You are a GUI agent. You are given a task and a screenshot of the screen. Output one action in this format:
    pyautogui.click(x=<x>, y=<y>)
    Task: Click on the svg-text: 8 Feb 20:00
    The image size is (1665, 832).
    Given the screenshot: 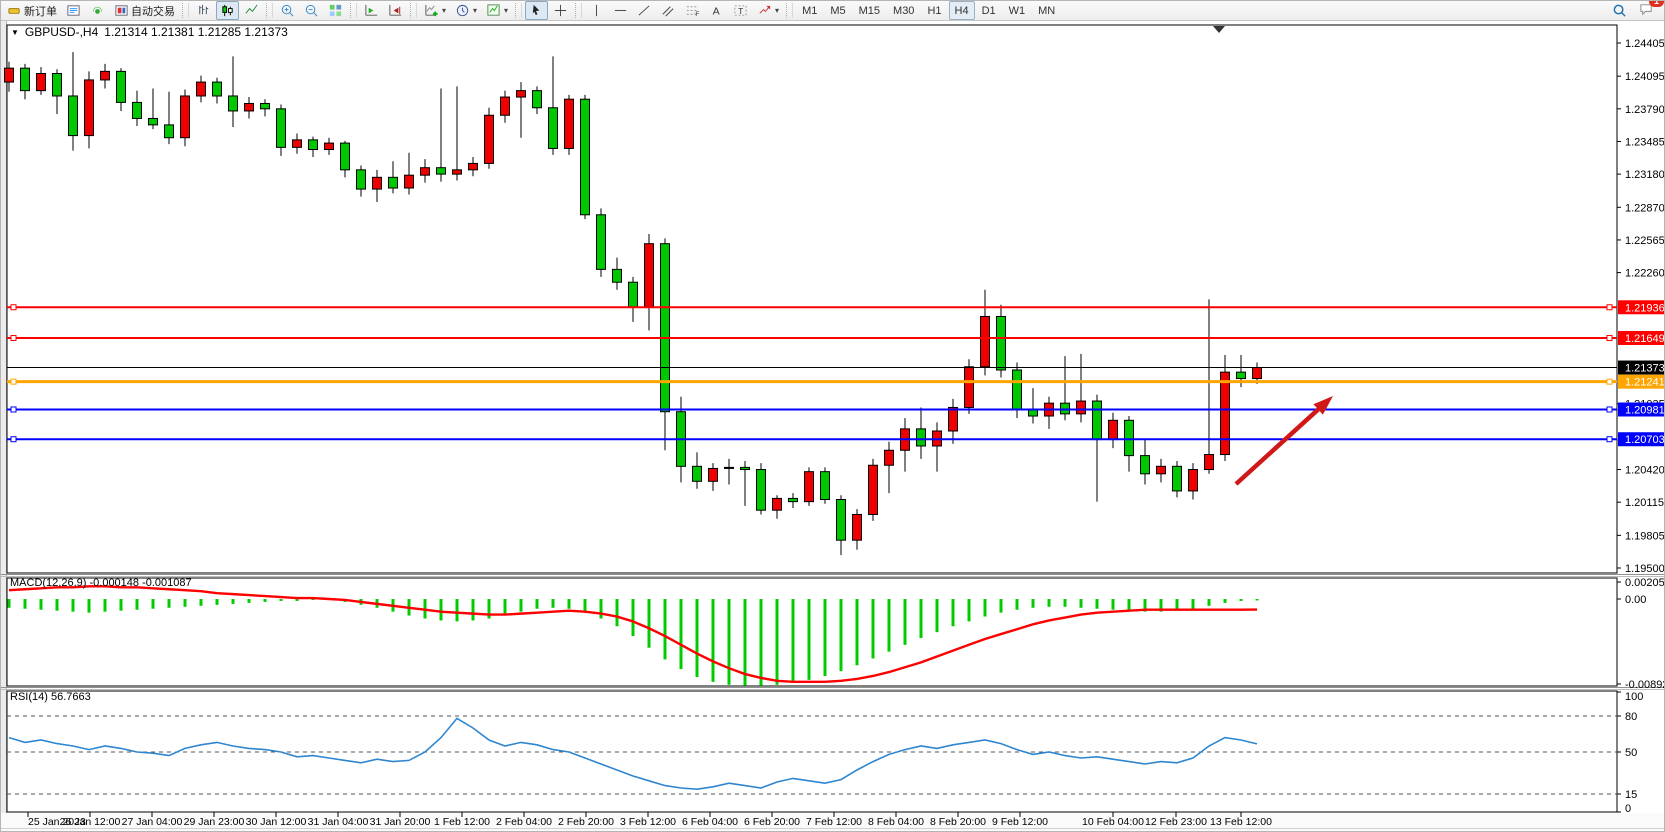 What is the action you would take?
    pyautogui.click(x=958, y=822)
    